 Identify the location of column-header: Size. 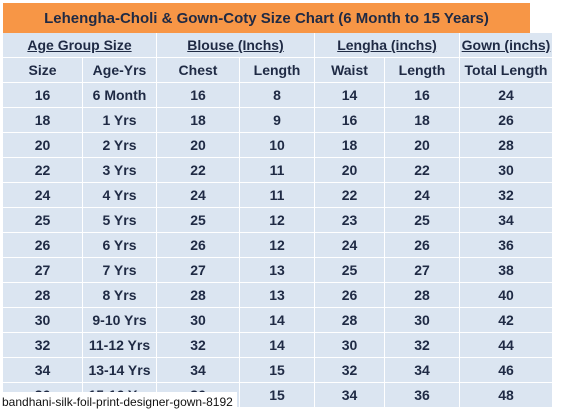
(43, 70).